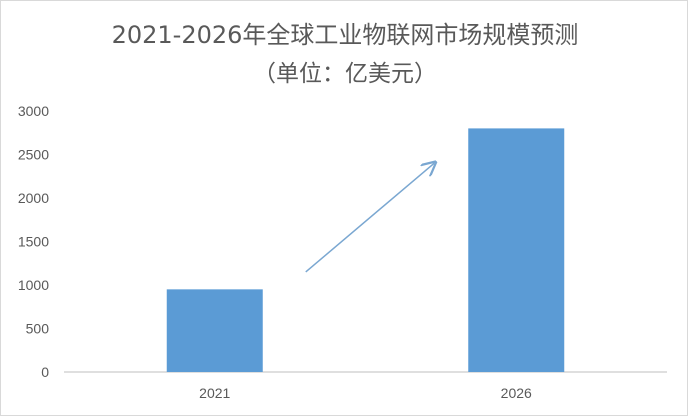 The height and width of the screenshot is (417, 688). What do you see at coordinates (516, 250) in the screenshot?
I see `bar-2026` at bounding box center [516, 250].